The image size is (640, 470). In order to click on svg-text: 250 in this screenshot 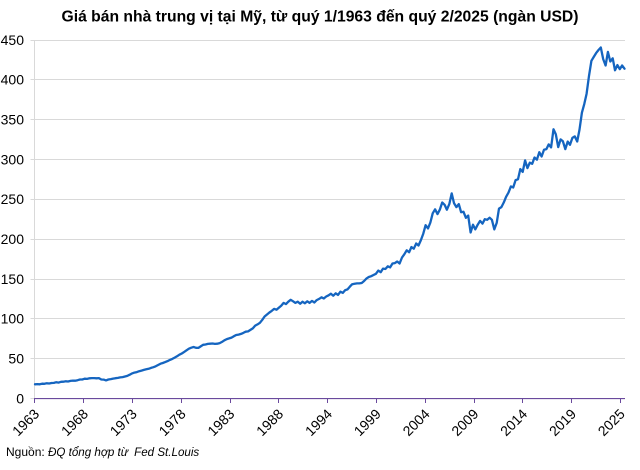, I will do `click(13, 199)`.